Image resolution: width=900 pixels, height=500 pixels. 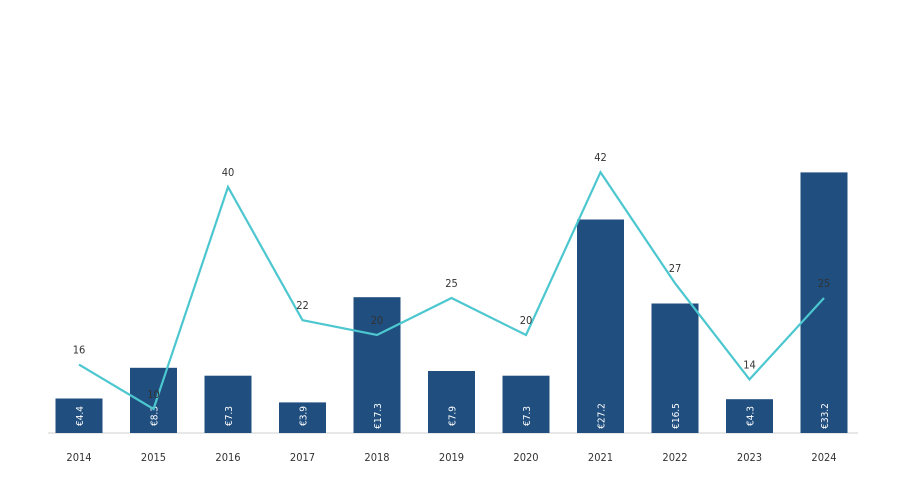 I want to click on line-value-label-2024: 25, so click(x=824, y=283).